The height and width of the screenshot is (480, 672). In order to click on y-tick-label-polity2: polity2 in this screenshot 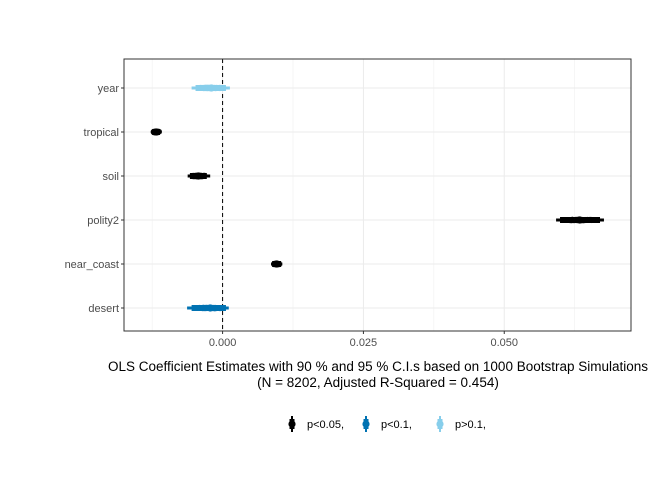, I will do `click(103, 221)`.